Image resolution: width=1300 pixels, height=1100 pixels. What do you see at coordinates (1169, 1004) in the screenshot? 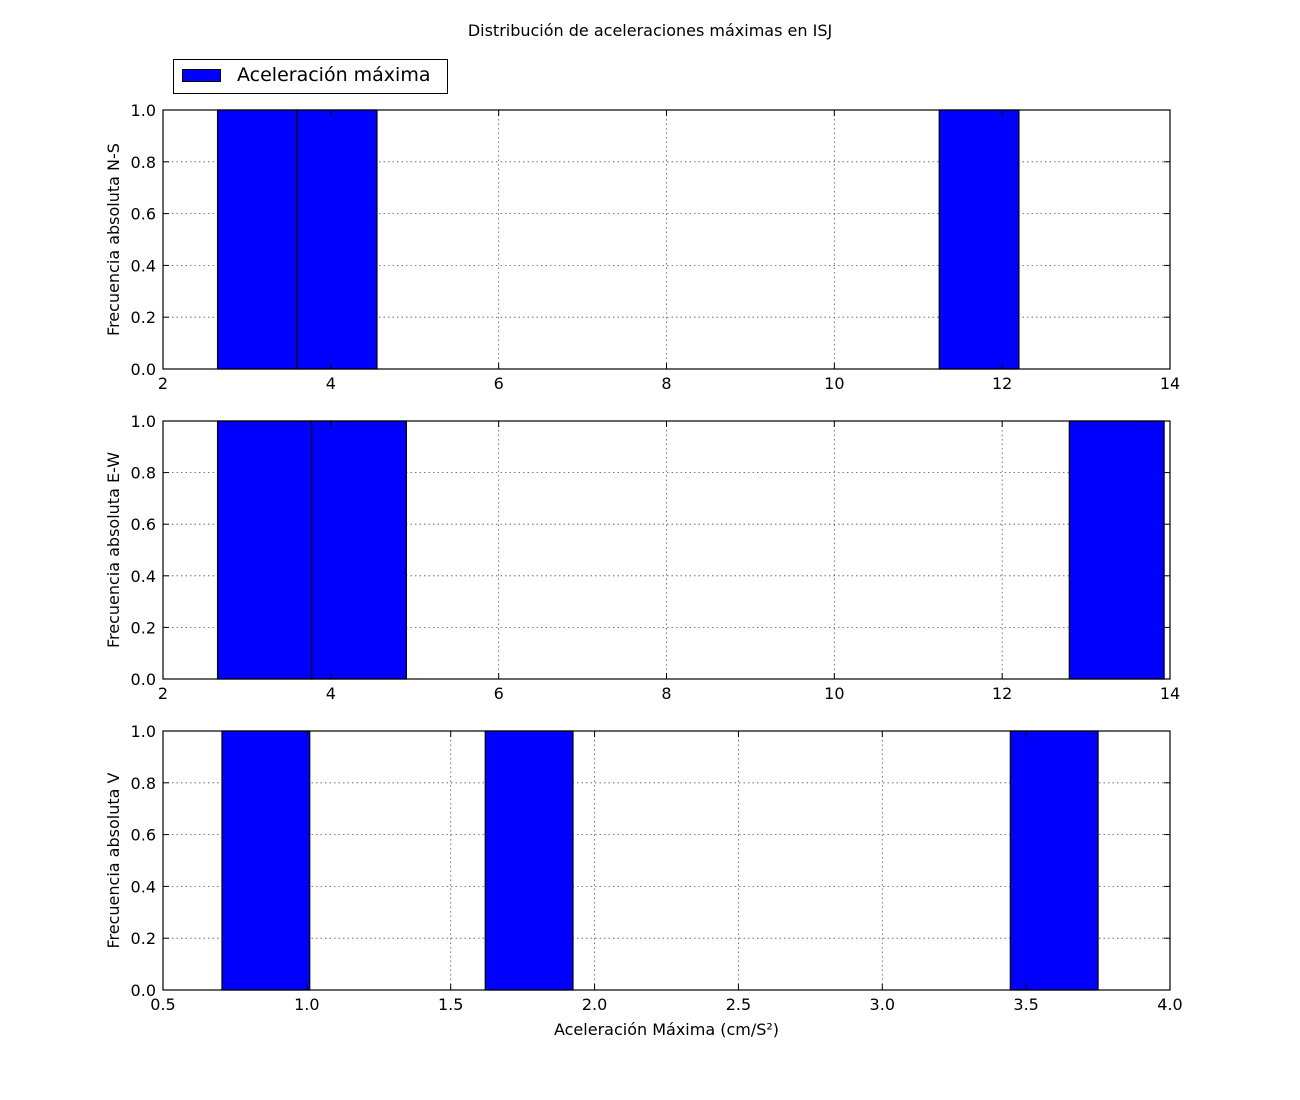
I see `x-tick-label: 4.0` at bounding box center [1169, 1004].